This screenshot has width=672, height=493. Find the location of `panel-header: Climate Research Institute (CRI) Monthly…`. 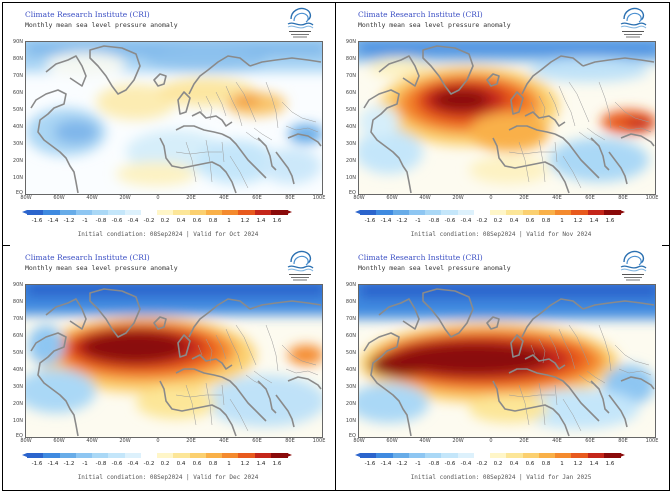

panel-header: Climate Research Institute (CRI) Monthly… is located at coordinates (501, 265).